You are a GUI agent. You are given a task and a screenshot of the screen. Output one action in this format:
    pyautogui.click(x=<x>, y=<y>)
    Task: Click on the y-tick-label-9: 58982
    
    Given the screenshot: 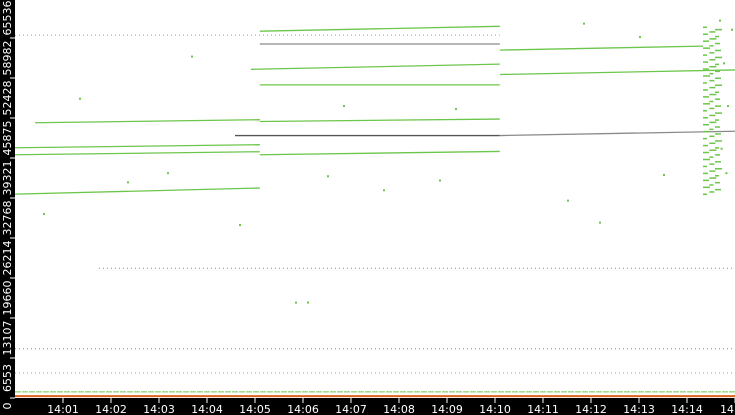 What is the action you would take?
    pyautogui.click(x=7, y=58)
    